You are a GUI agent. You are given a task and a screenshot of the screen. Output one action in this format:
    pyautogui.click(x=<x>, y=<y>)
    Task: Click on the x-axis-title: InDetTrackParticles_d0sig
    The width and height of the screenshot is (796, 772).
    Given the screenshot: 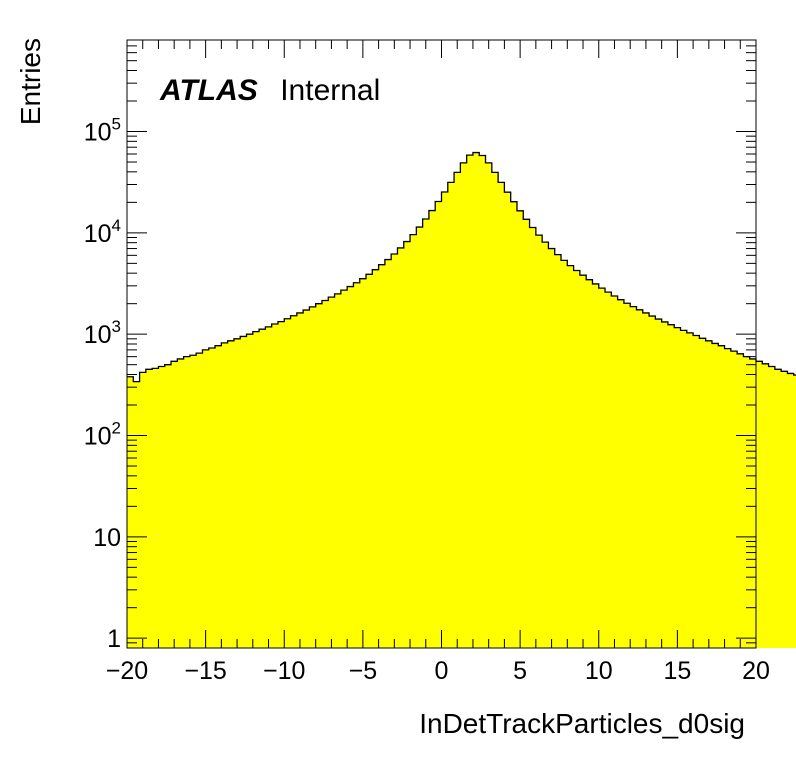 What is the action you would take?
    pyautogui.click(x=582, y=723)
    